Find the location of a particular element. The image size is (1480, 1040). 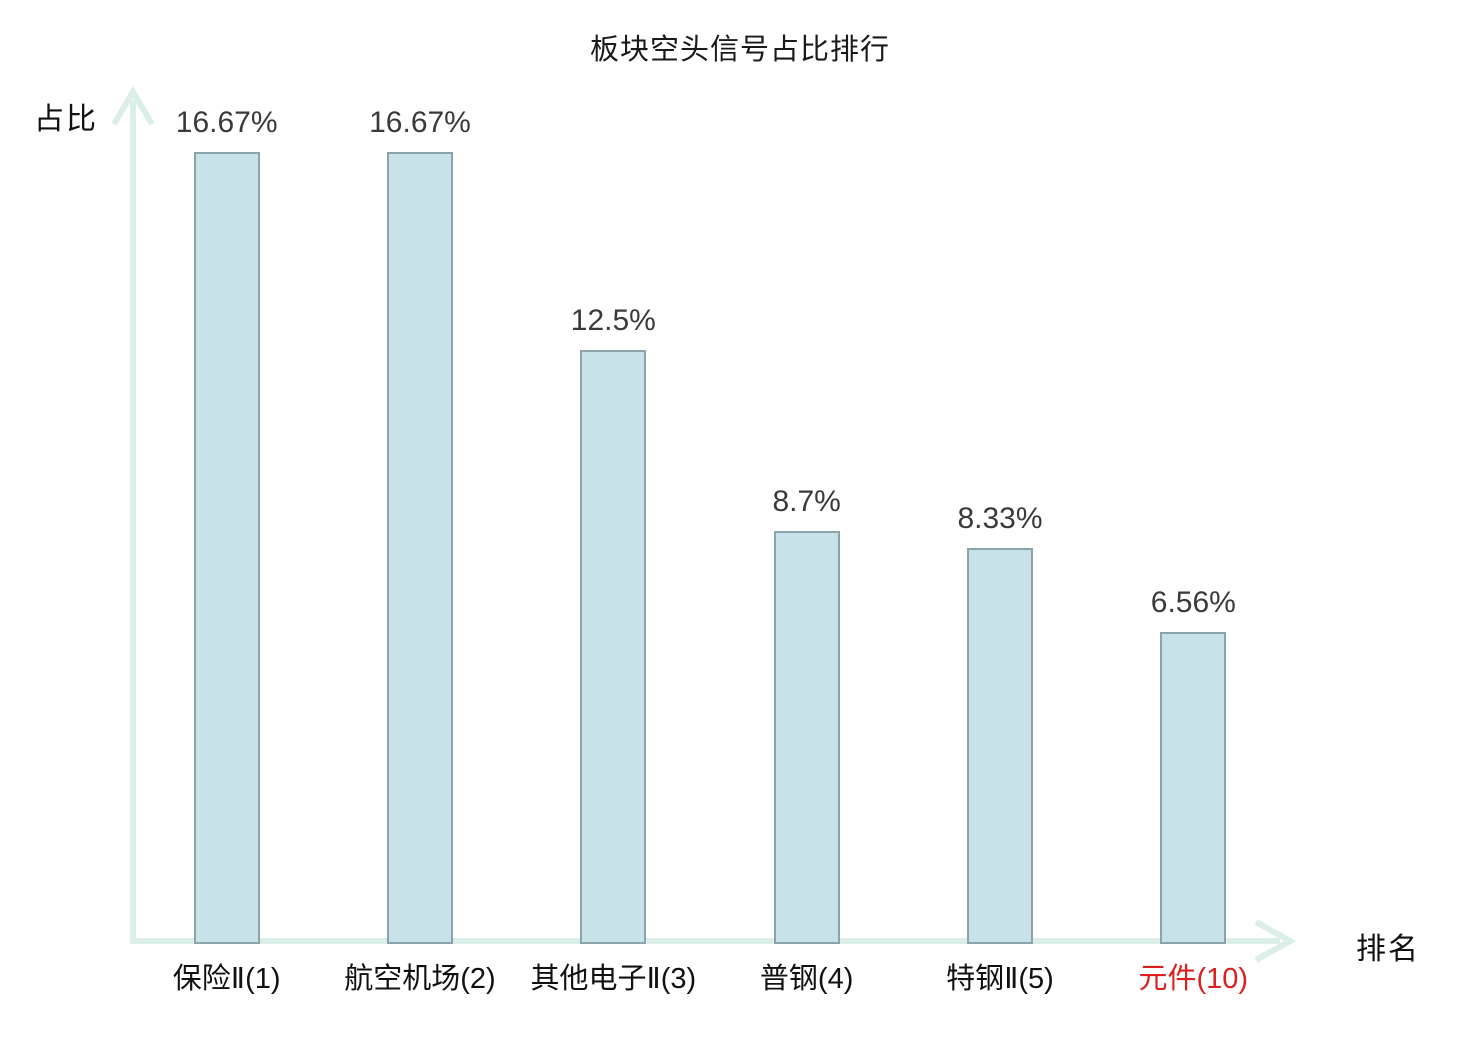

category-label: 保险Ⅱ(1) is located at coordinates (226, 979).